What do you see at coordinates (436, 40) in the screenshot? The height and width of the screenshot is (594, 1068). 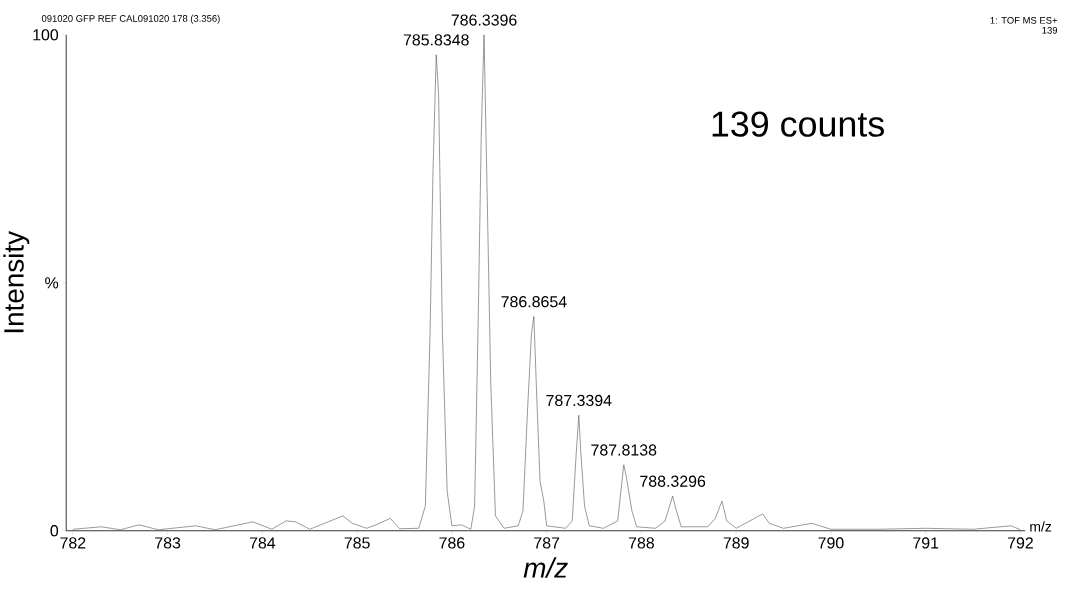 I see `annotation: 785.8348` at bounding box center [436, 40].